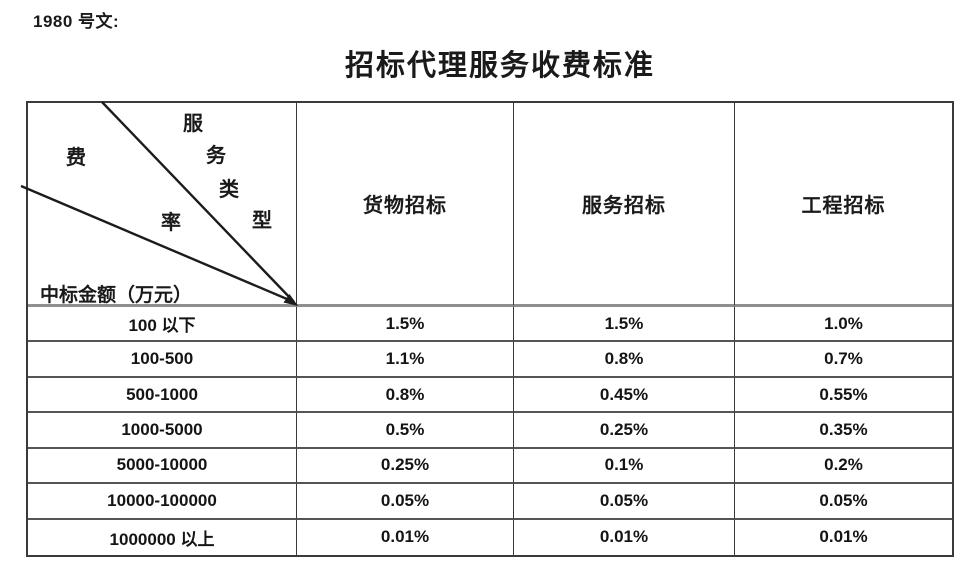 The width and height of the screenshot is (976, 581). Describe the element at coordinates (116, 295) in the screenshot. I see `corner-amount-axis-label: 中标金额（万元）` at that location.